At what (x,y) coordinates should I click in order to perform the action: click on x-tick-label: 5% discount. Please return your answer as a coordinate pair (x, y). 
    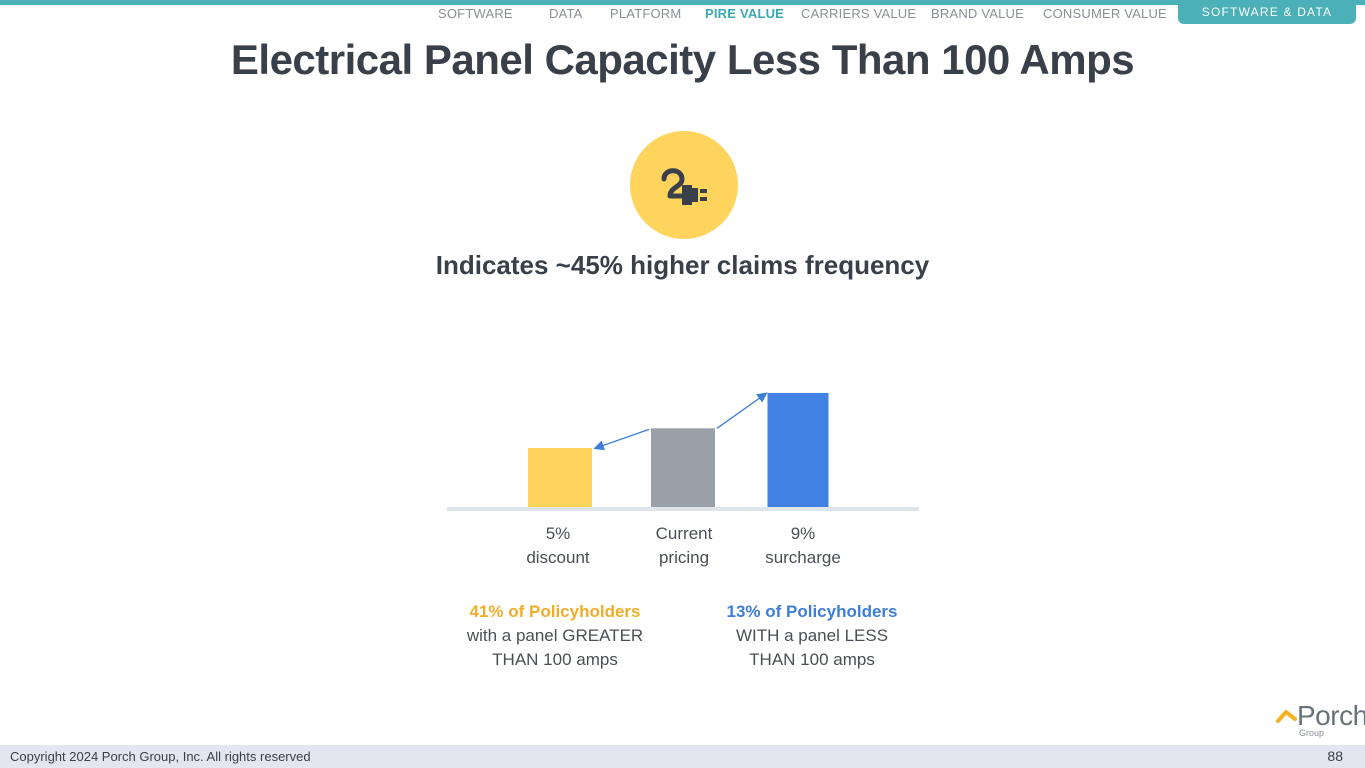
    Looking at the image, I should click on (558, 545).